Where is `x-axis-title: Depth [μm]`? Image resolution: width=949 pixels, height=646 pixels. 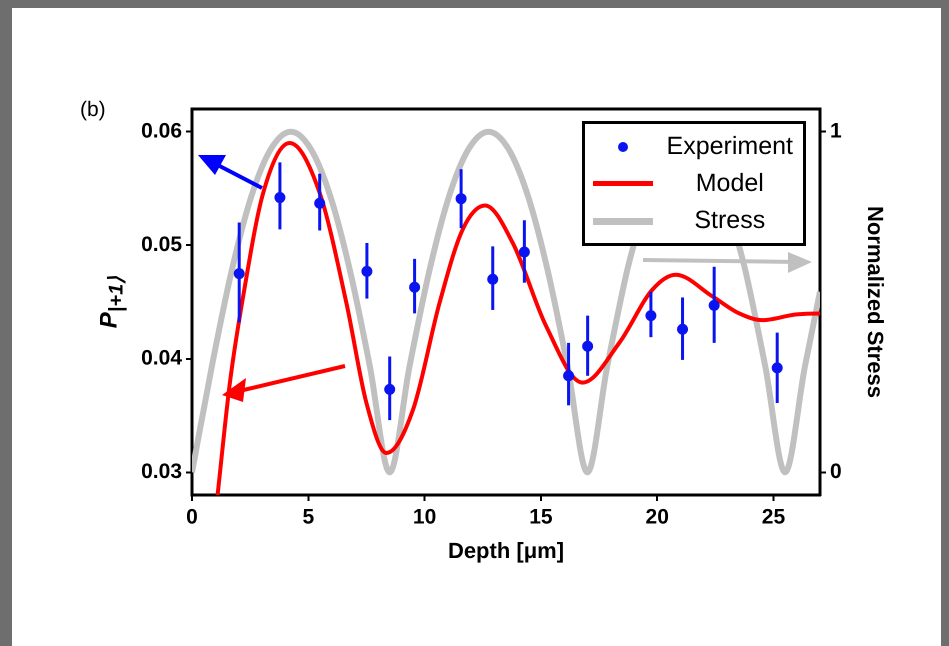
x-axis-title: Depth [μm] is located at coordinates (506, 551).